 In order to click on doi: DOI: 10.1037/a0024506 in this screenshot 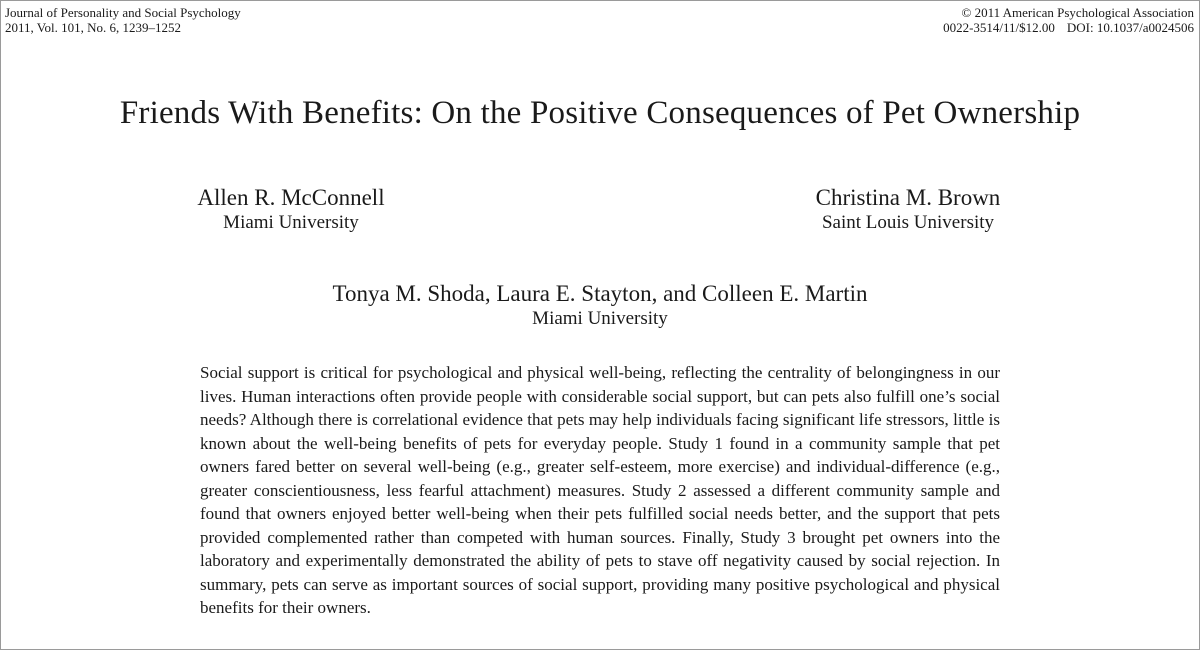, I will do `click(1130, 27)`.